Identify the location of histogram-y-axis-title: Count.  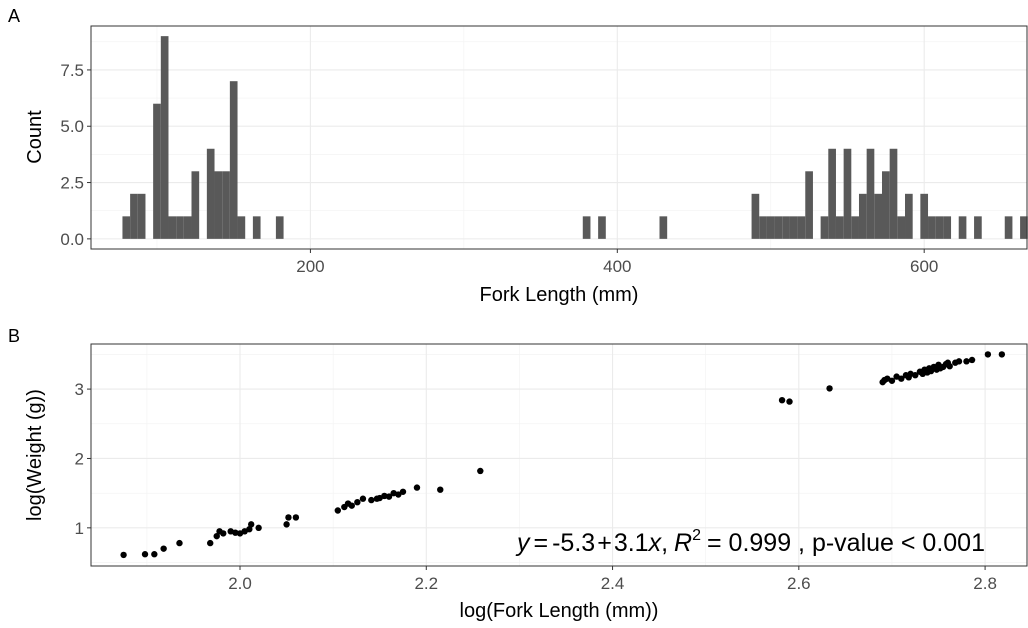
(35, 137).